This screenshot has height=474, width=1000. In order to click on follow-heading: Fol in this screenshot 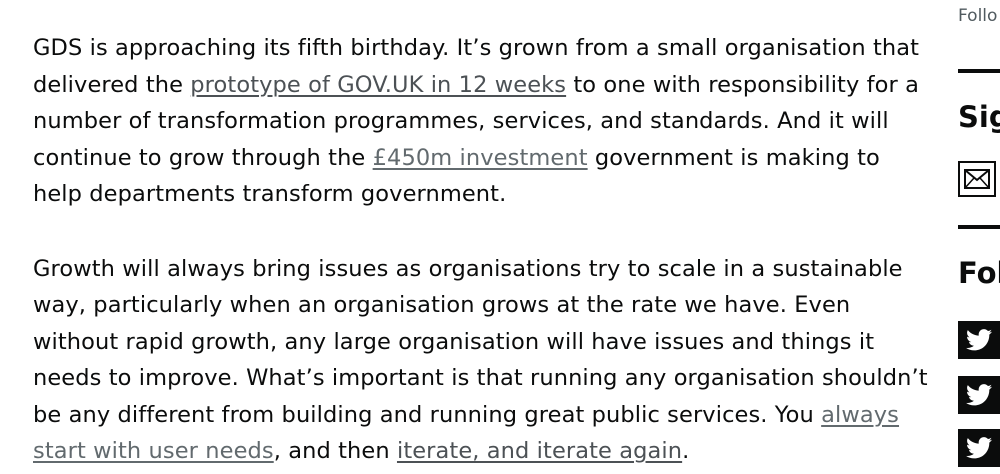, I will do `click(979, 273)`.